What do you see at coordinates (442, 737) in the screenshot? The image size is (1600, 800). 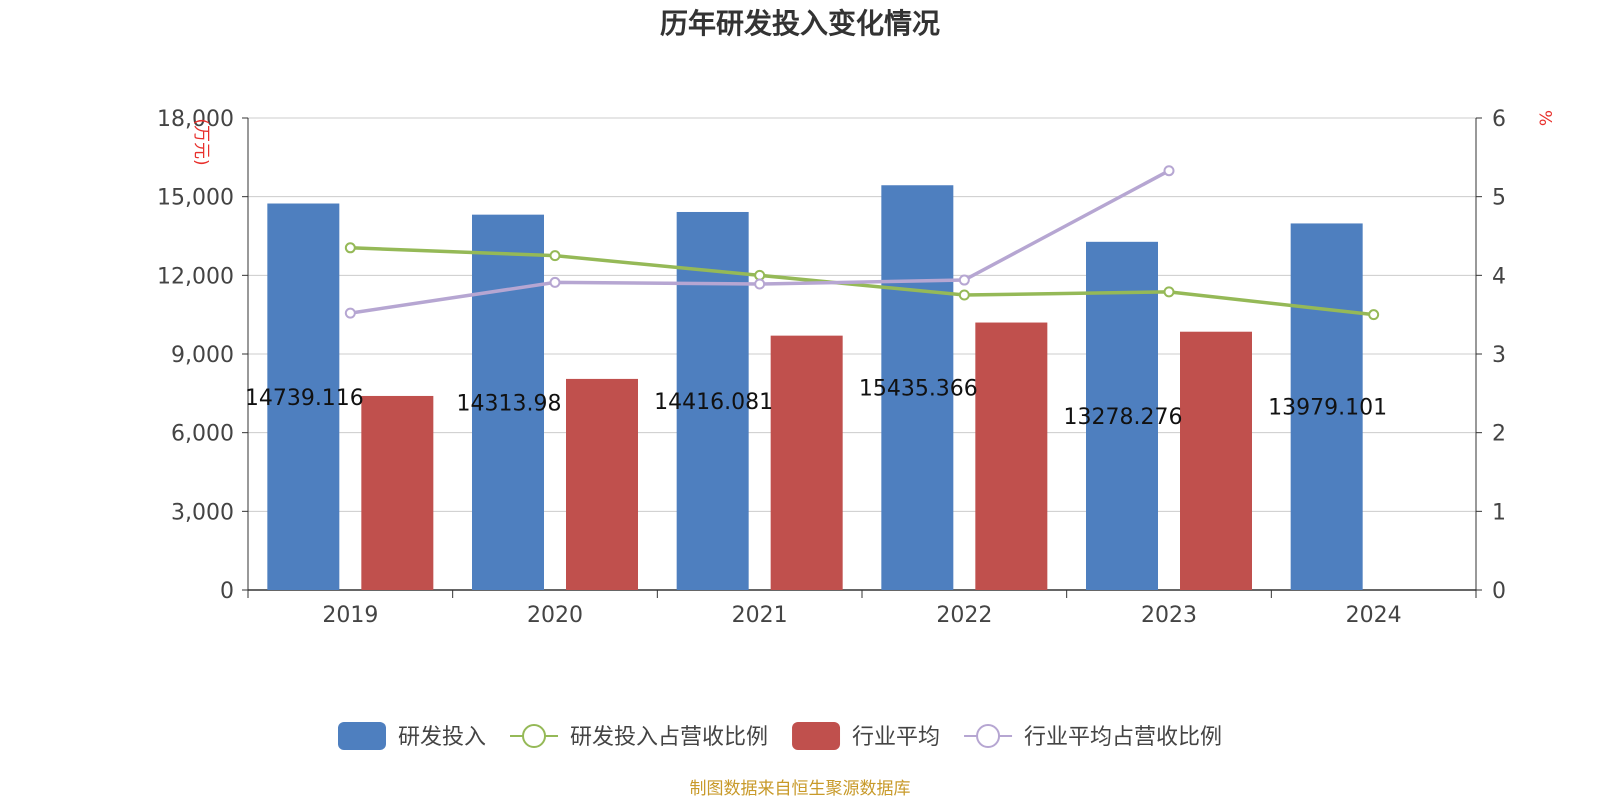 I see `legend-label: 研发投入` at bounding box center [442, 737].